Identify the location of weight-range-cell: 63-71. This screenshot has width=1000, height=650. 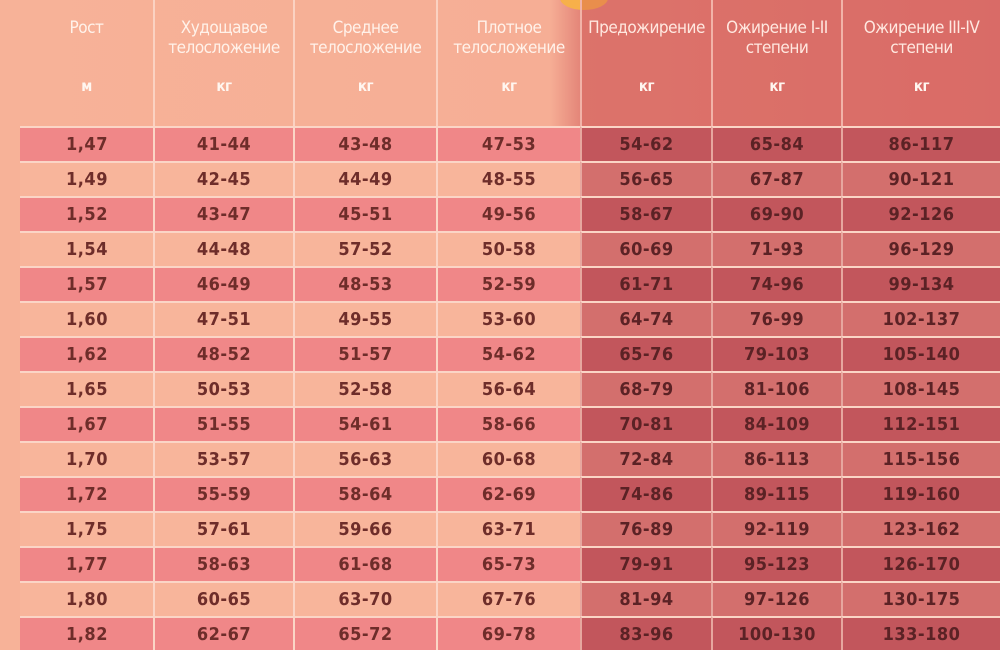
(508, 528).